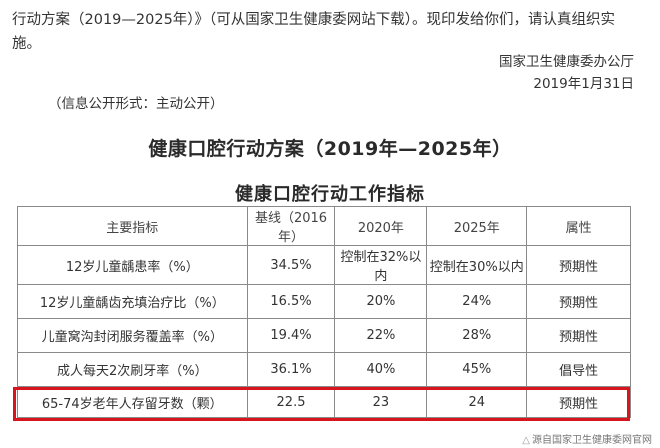  Describe the element at coordinates (291, 265) in the screenshot. I see `baseline-cell: 34.5%` at that location.